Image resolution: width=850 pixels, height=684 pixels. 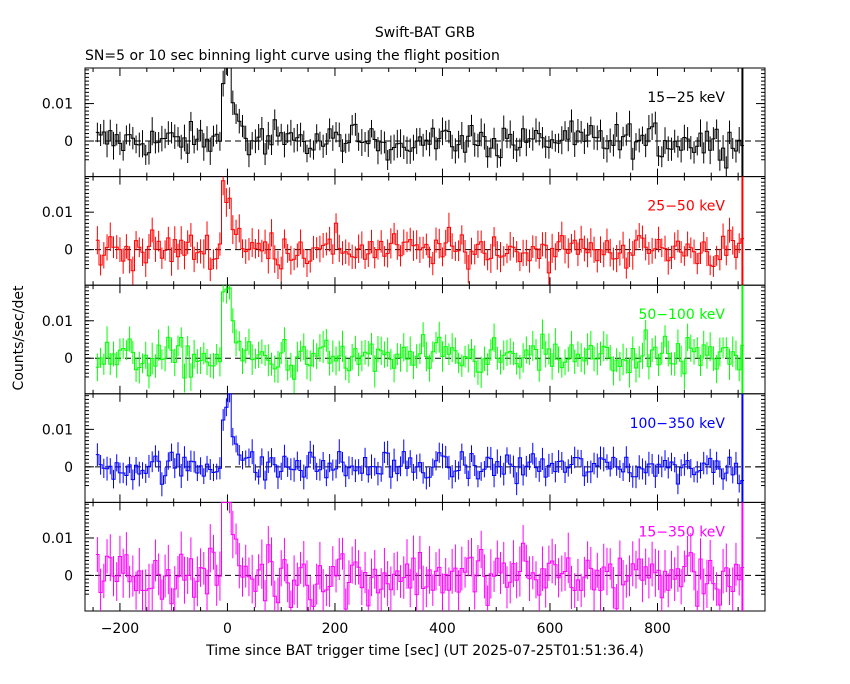 I want to click on panel-label: 100−350 keV, so click(x=678, y=424).